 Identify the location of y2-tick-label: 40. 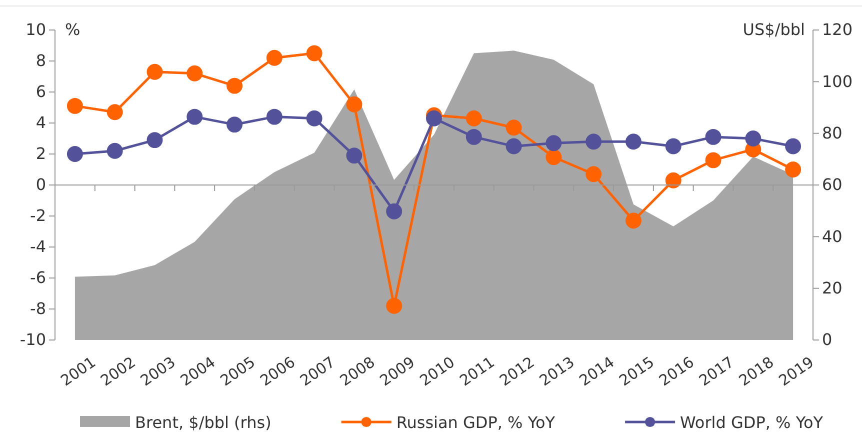
(832, 236).